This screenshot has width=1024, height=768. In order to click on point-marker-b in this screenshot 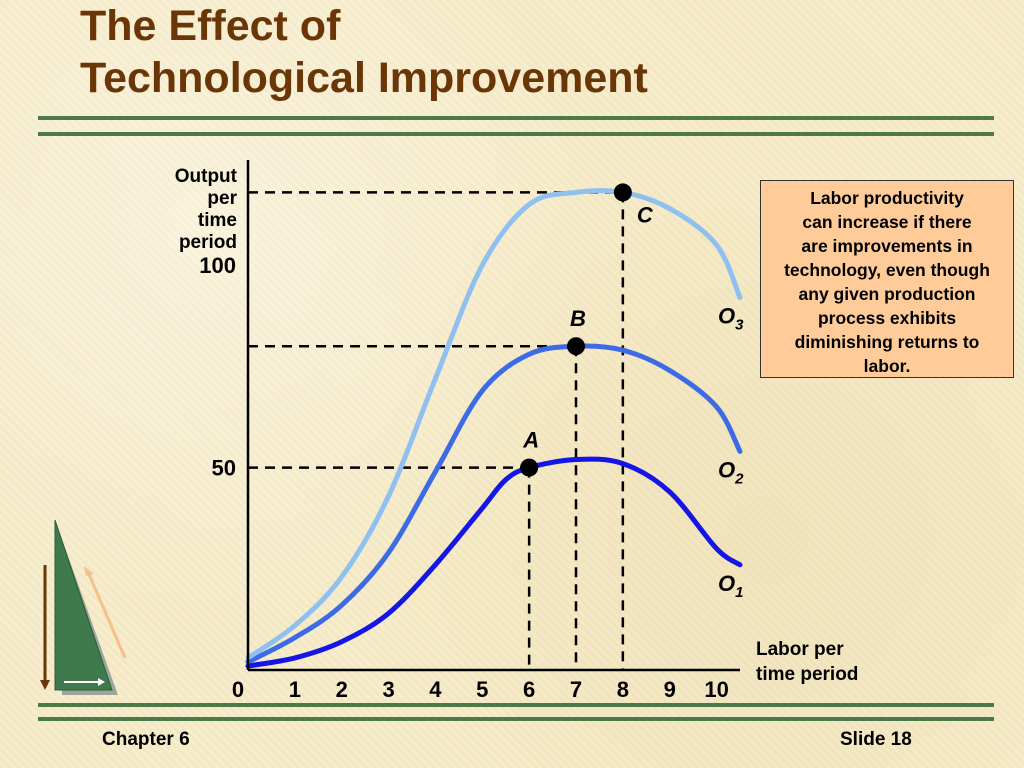, I will do `click(576, 346)`.